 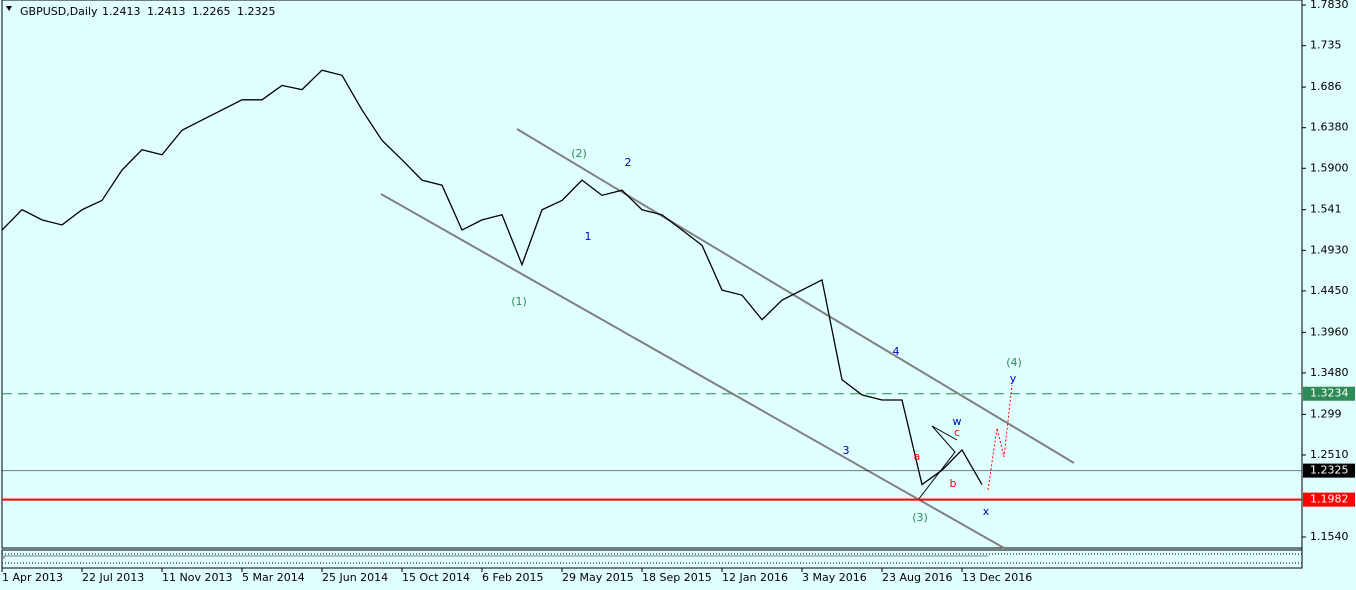 What do you see at coordinates (1000, 437) in the screenshot?
I see `projection` at bounding box center [1000, 437].